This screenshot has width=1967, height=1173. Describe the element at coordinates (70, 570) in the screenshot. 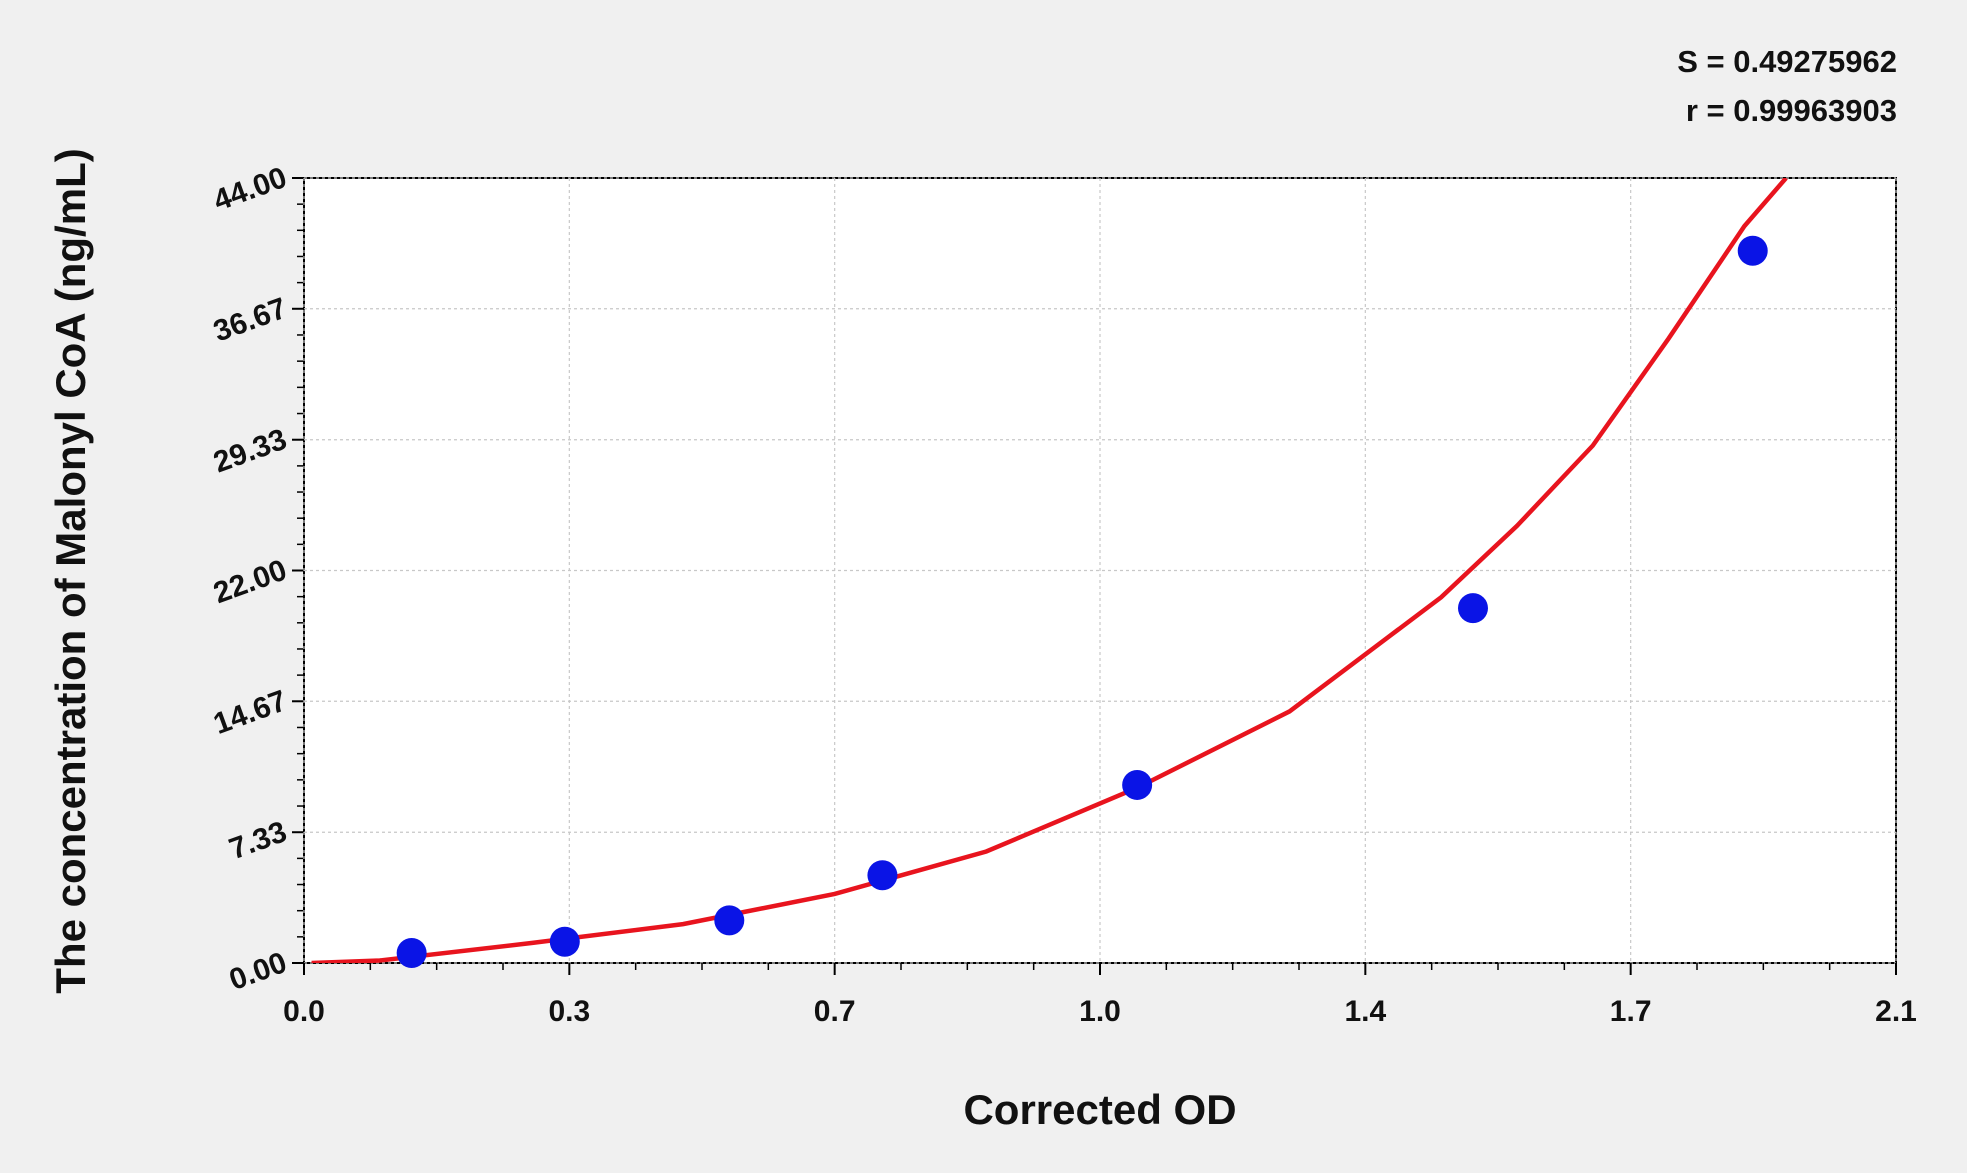

I see `y-axis-label: The concentration of Malonyl CoA (ng/mL)` at that location.